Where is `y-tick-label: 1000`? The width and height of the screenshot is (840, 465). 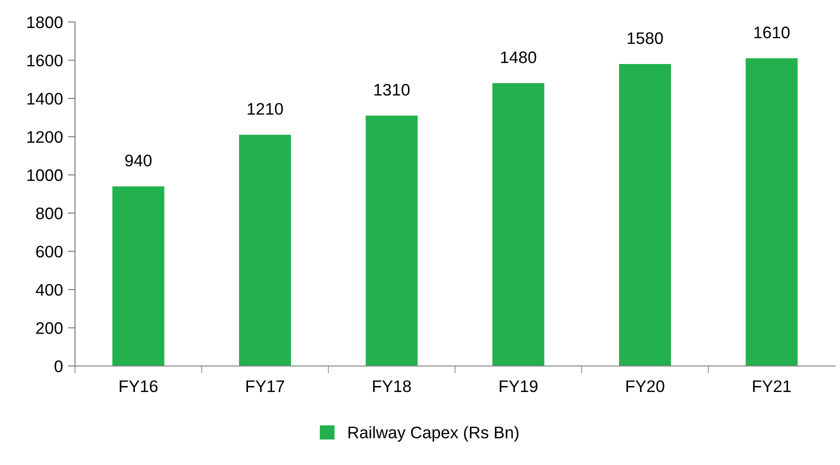
y-tick-label: 1000 is located at coordinates (45, 175).